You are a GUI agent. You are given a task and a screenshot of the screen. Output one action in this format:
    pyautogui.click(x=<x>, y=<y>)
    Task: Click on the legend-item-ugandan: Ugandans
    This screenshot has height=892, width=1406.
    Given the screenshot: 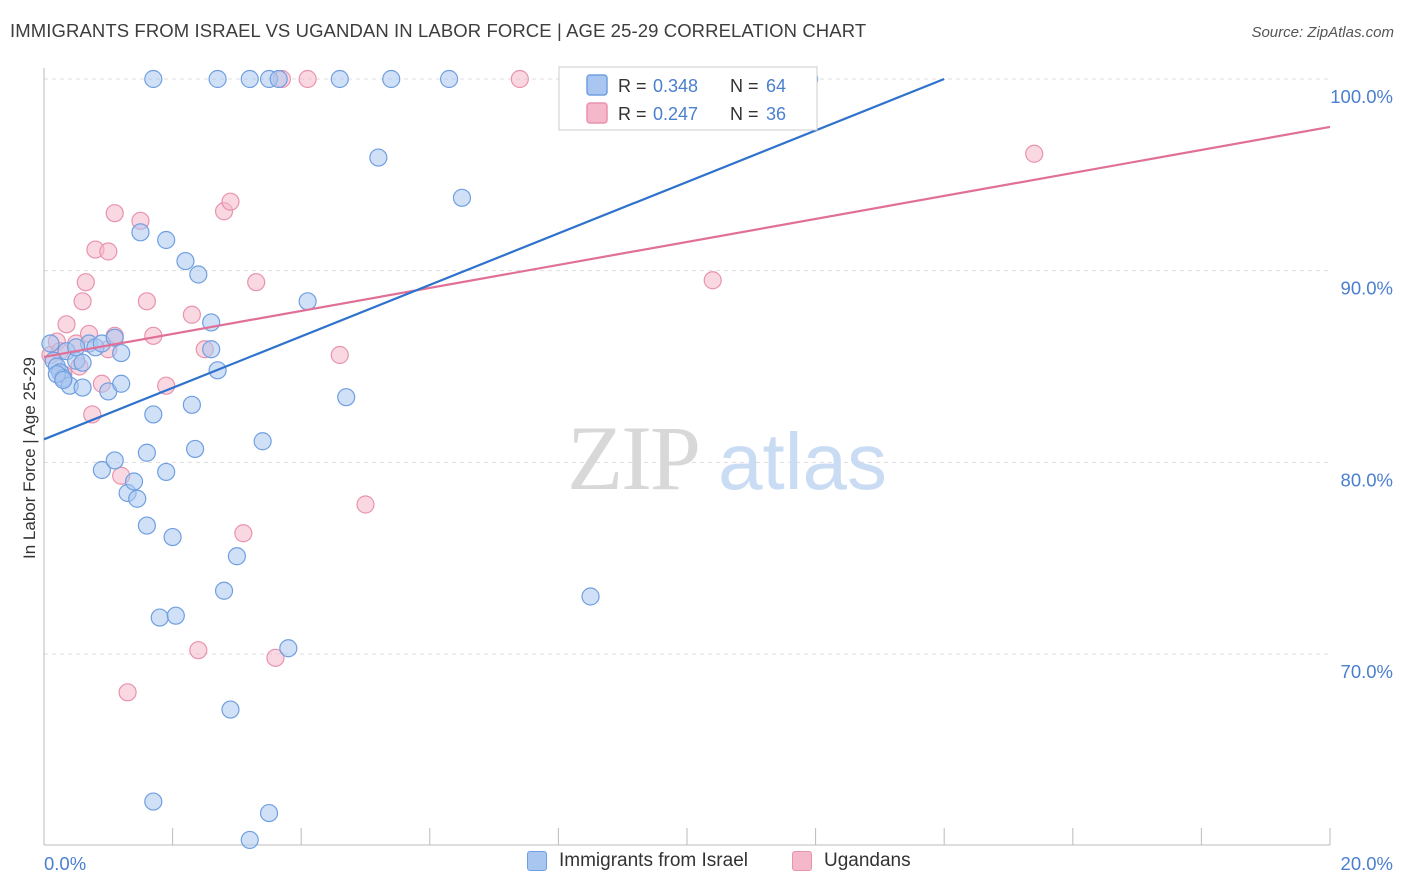 What is the action you would take?
    pyautogui.click(x=851, y=861)
    